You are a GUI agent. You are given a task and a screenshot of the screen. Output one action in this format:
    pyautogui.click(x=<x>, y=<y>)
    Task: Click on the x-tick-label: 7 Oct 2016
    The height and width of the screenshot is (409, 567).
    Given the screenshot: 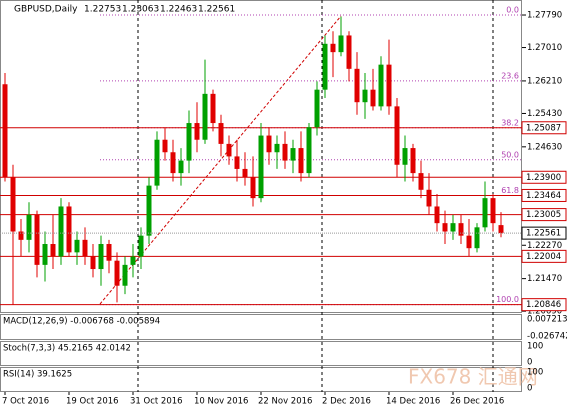 What is the action you would take?
    pyautogui.click(x=25, y=402)
    